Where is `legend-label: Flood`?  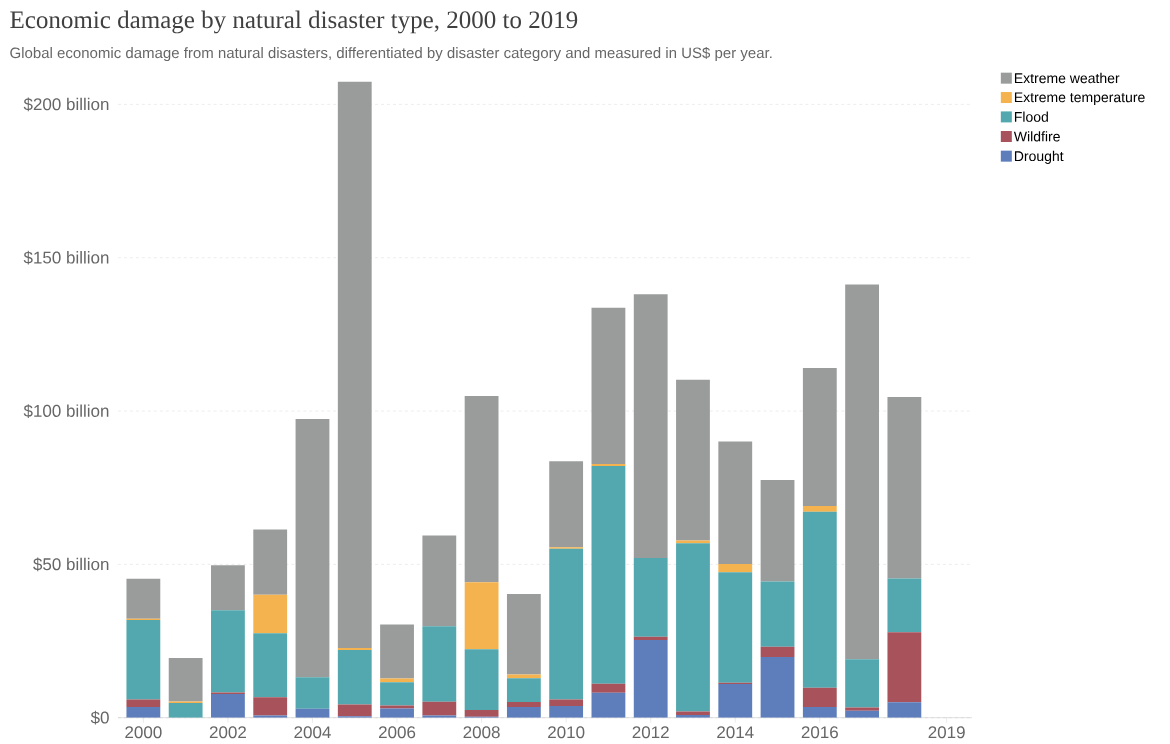
legend-label: Flood is located at coordinates (1031, 116).